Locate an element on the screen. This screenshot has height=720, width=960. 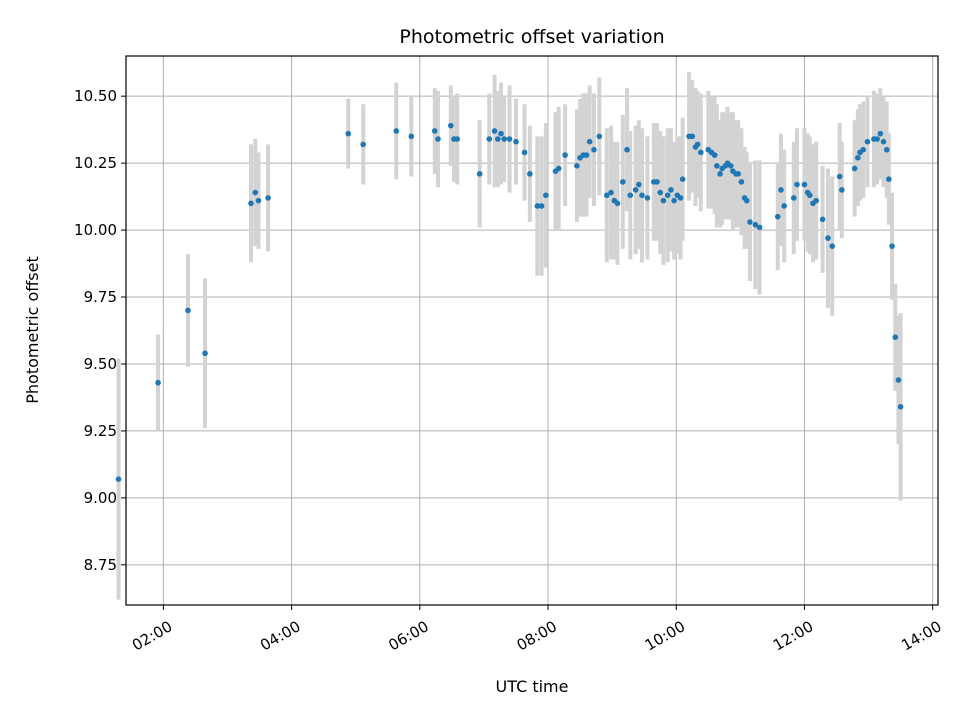
chart-title: Photometric offset variation is located at coordinates (531, 37).